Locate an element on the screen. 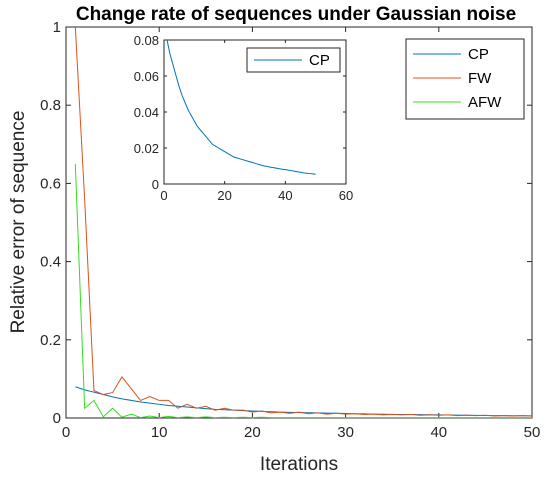  inset-y-ticks: 0 0.02 0.04 0.06 0.08 is located at coordinates (240, 112).